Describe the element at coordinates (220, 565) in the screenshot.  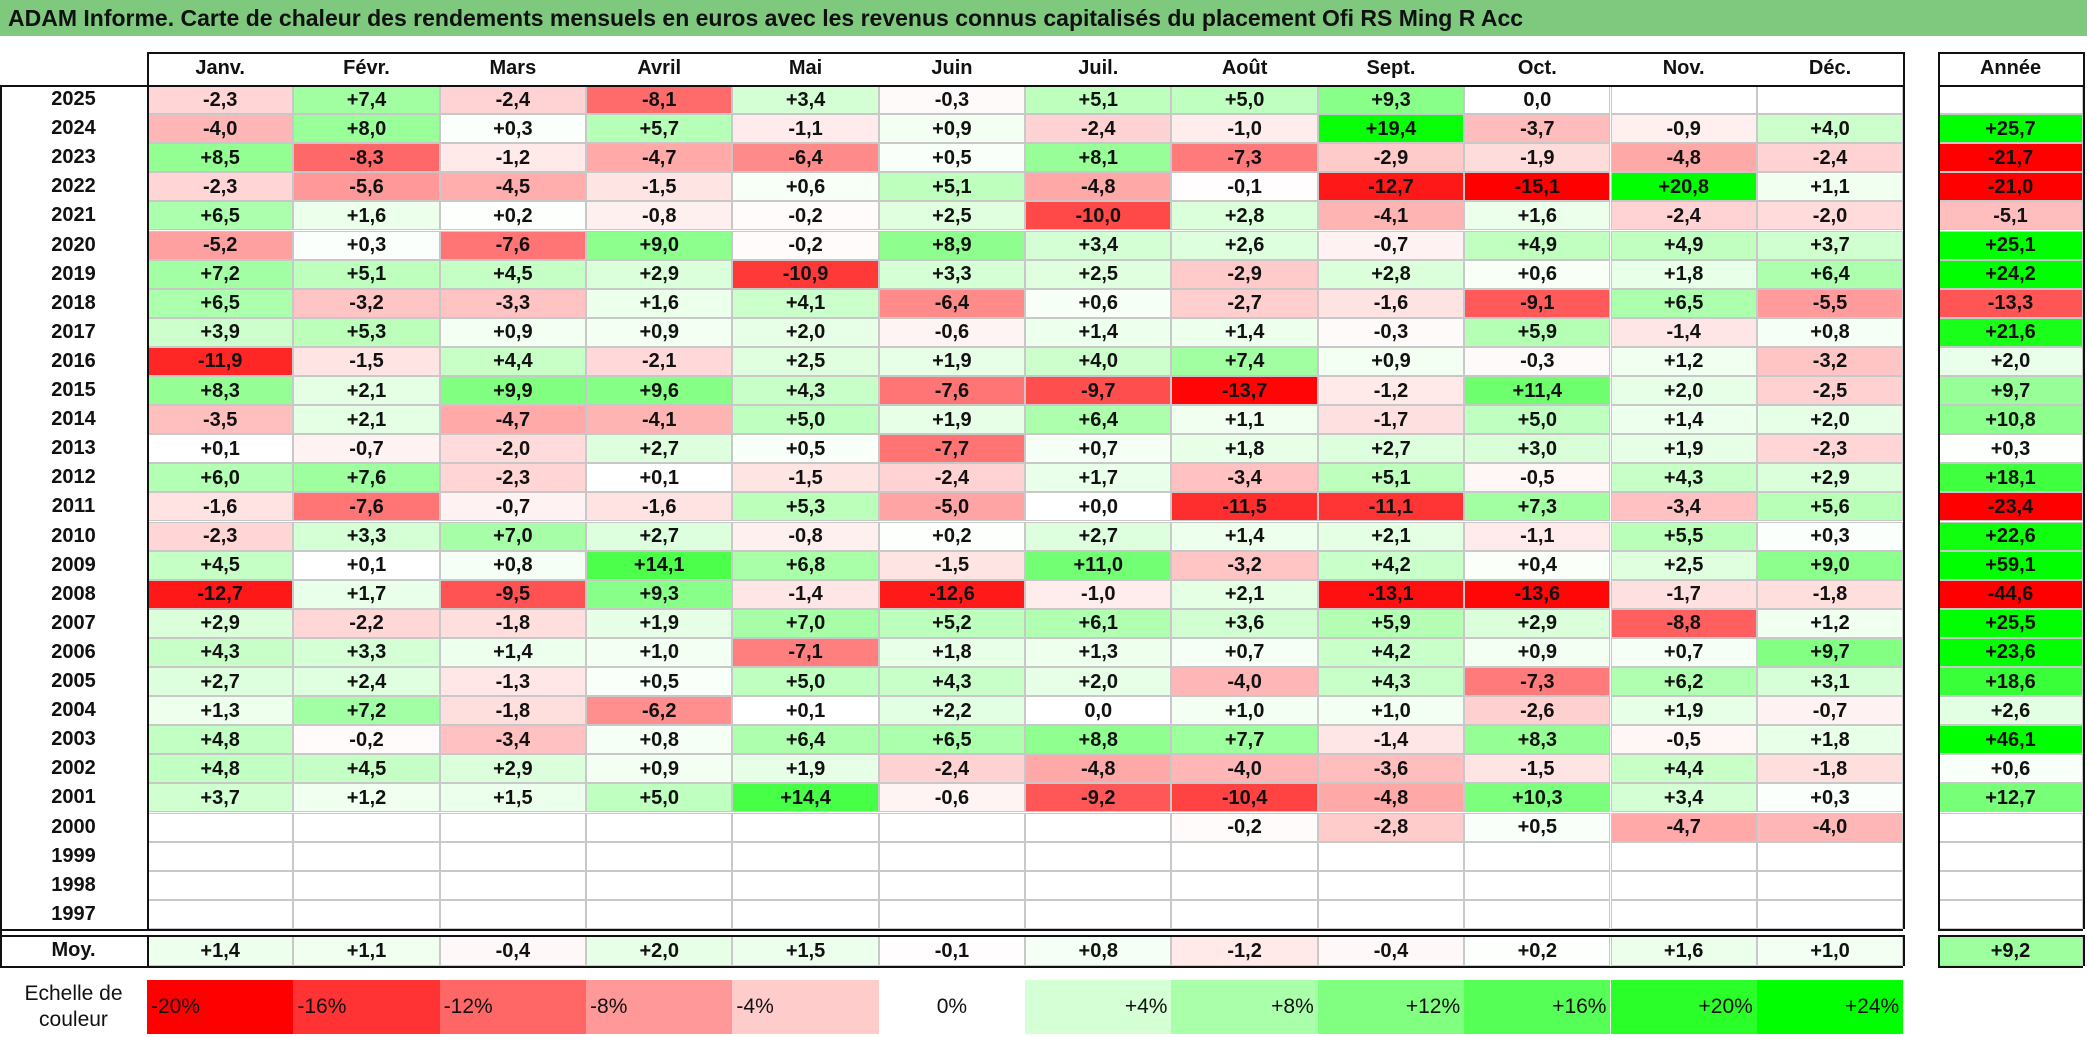
I see `heatmap-cell: +4,5` at that location.